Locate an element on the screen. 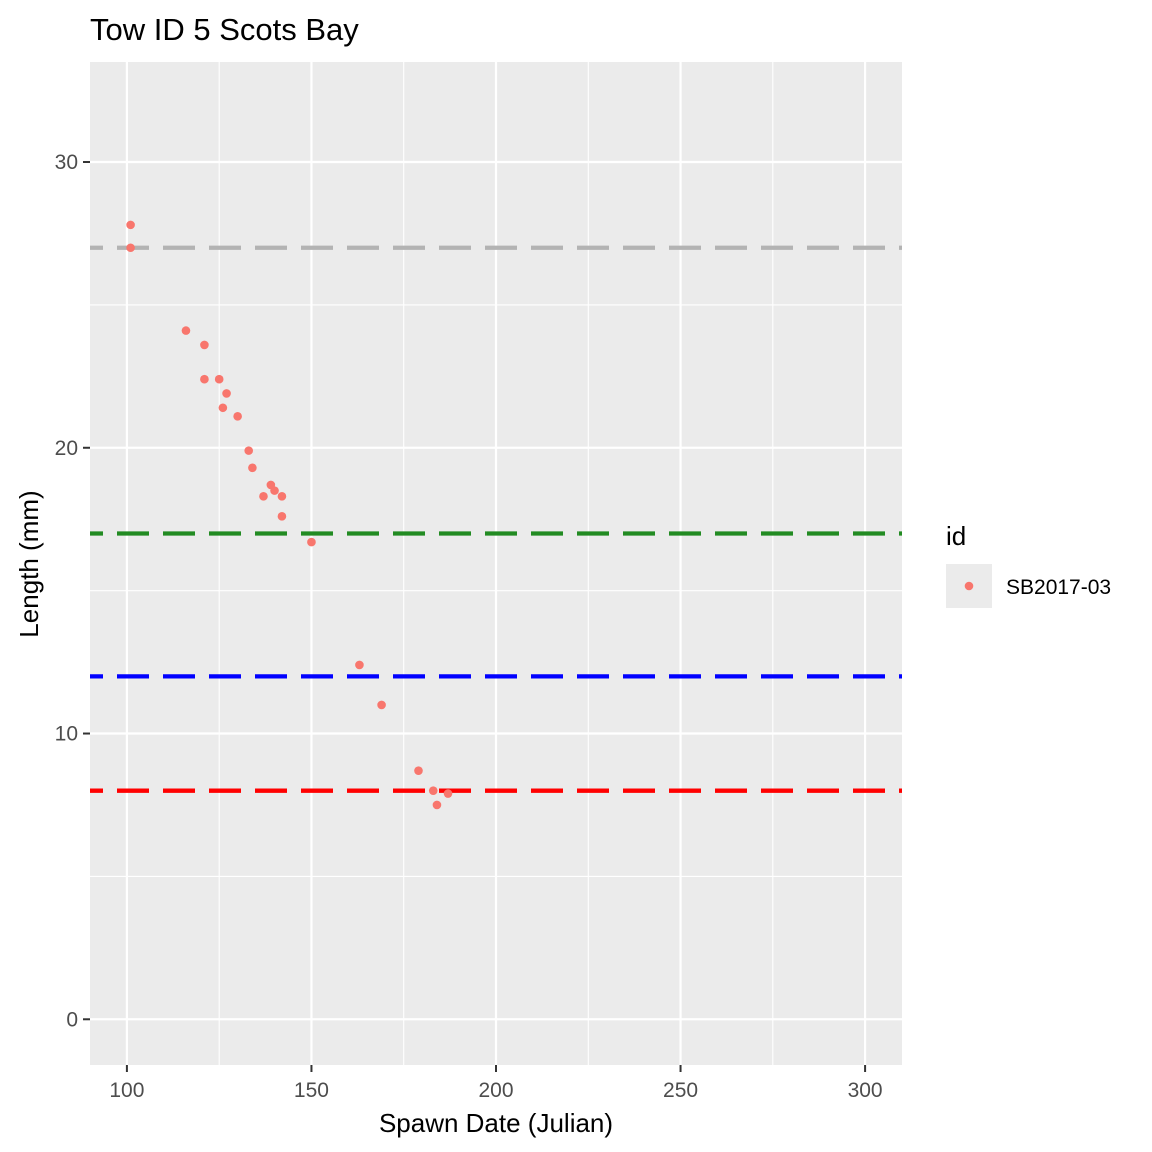 This screenshot has width=1152, height=1152. y-axis-ticks: 0 10 20 30 is located at coordinates (72, 591).